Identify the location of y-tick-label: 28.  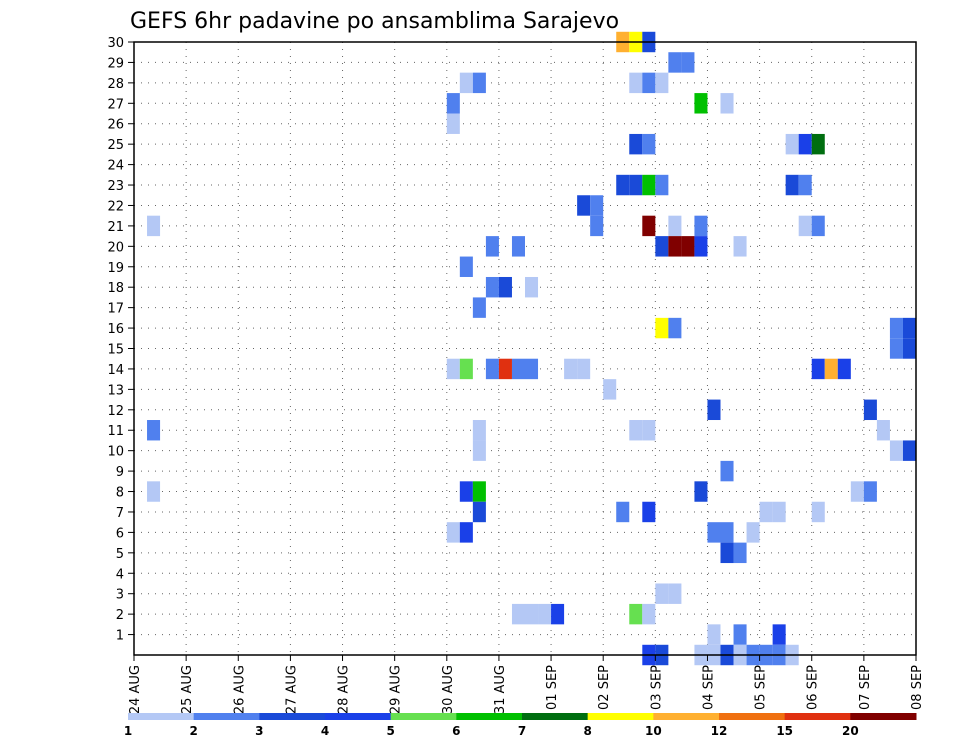
(115, 84).